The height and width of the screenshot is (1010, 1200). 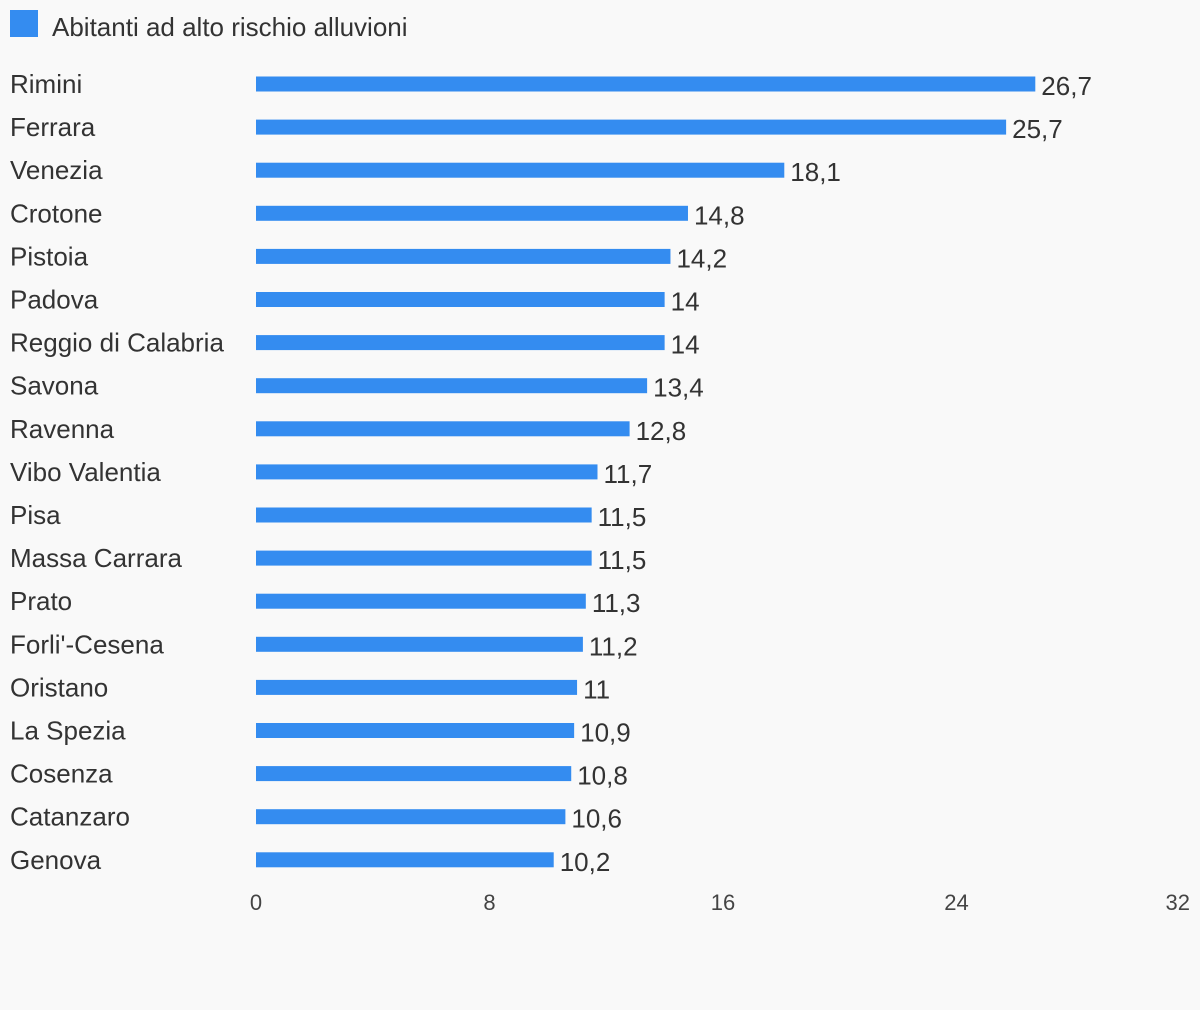 What do you see at coordinates (54, 300) in the screenshot?
I see `category-label: Padova` at bounding box center [54, 300].